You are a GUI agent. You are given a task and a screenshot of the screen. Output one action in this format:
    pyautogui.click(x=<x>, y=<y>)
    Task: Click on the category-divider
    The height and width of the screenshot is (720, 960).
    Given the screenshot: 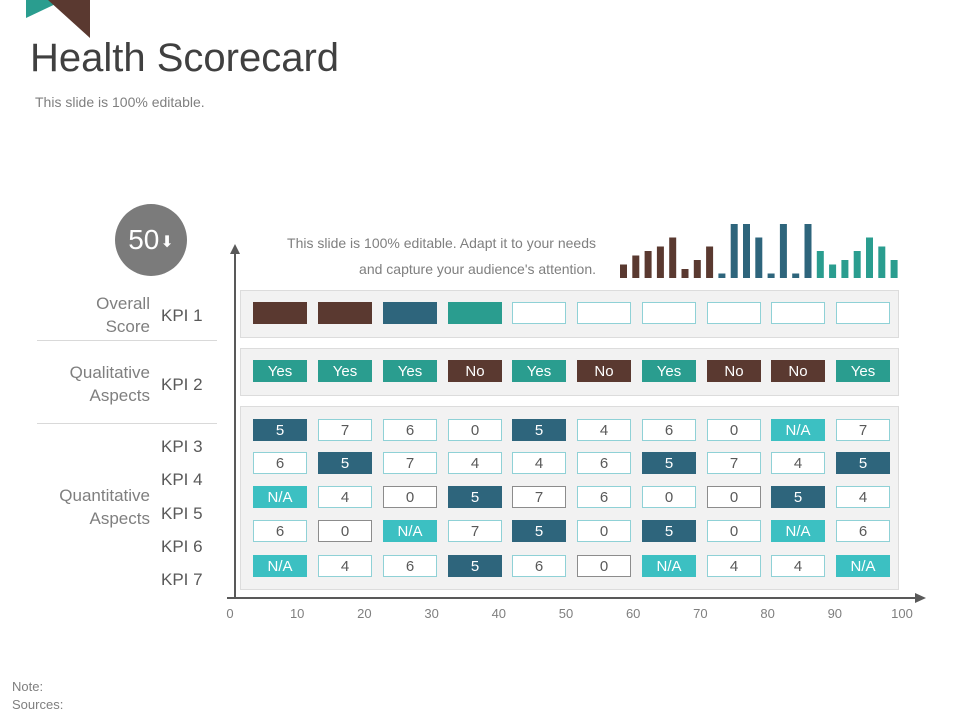 What is the action you would take?
    pyautogui.click(x=127, y=423)
    